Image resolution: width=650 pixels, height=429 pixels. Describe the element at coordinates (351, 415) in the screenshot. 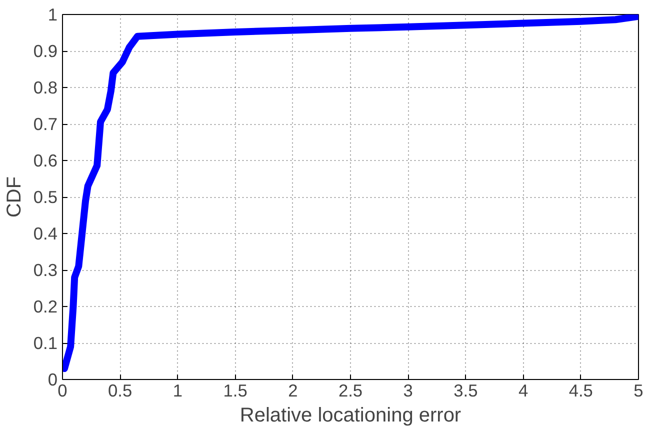

I see `x-axis-title: Relative locationing error` at that location.